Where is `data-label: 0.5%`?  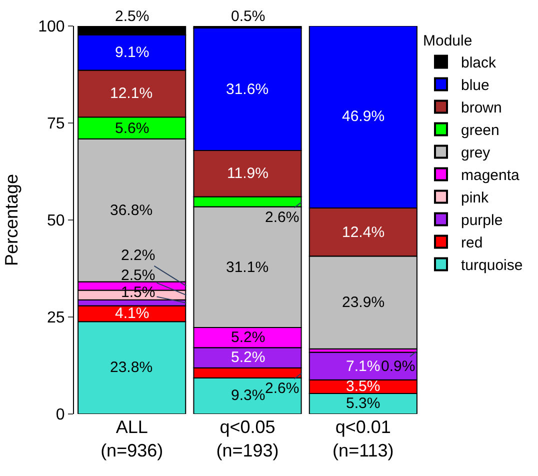
data-label: 0.5% is located at coordinates (248, 16).